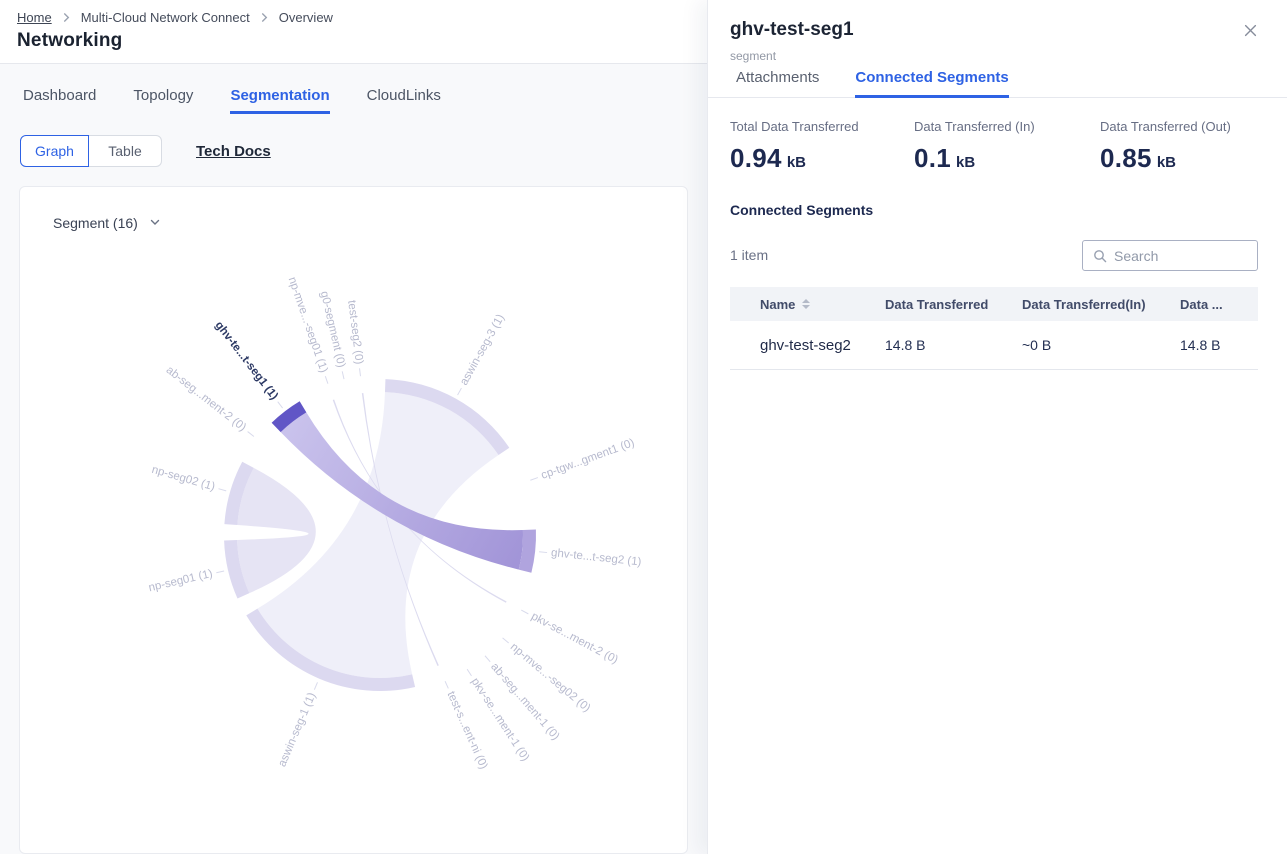 This screenshot has width=1287, height=854. I want to click on chord-segment-label: test-seg2 (0), so click(355, 332).